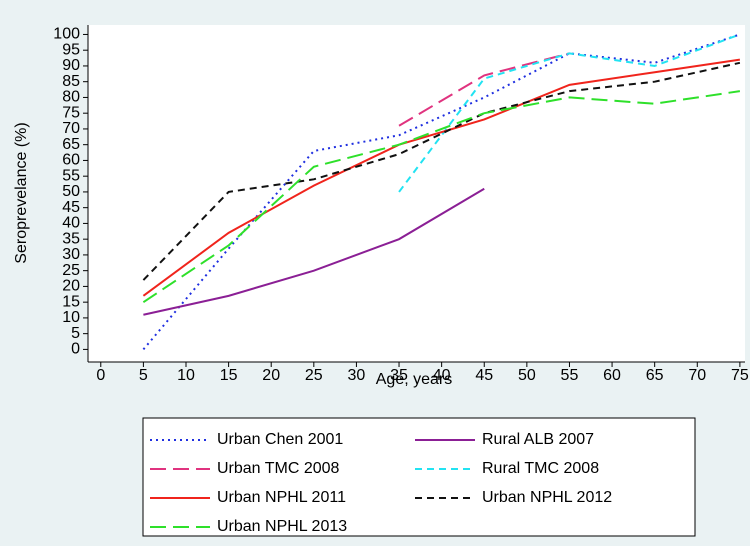  Describe the element at coordinates (71, 238) in the screenshot. I see `y-tick-label: 35` at that location.